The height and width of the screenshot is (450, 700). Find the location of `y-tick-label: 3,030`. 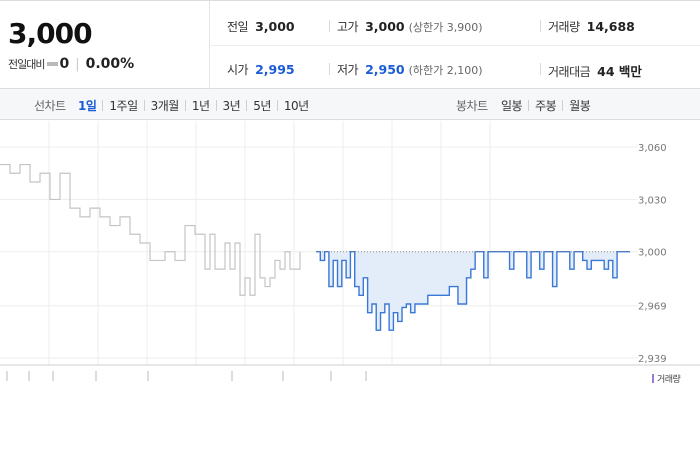

y-tick-label: 3,030 is located at coordinates (652, 200).